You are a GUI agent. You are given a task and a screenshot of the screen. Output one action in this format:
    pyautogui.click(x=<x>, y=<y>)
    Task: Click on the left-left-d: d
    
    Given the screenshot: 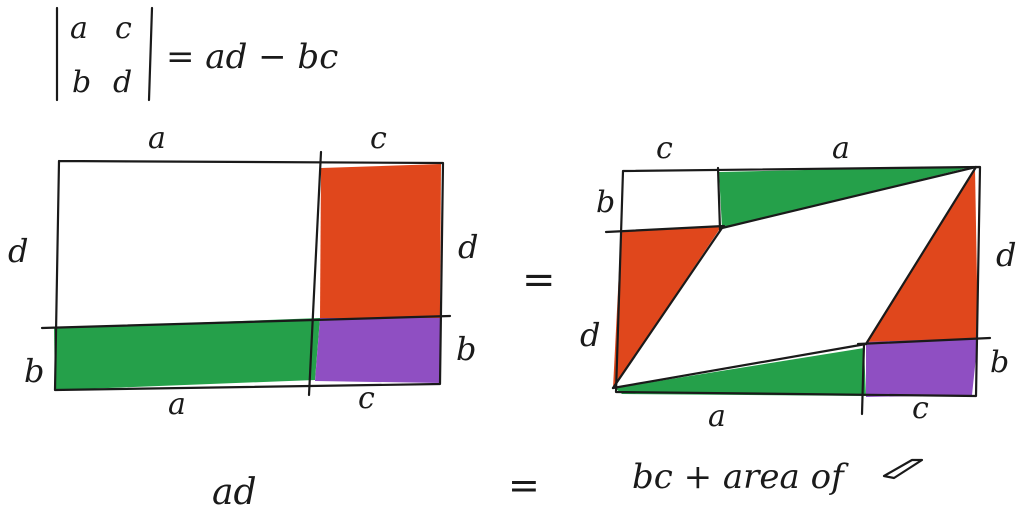 What is the action you would take?
    pyautogui.click(x=18, y=251)
    